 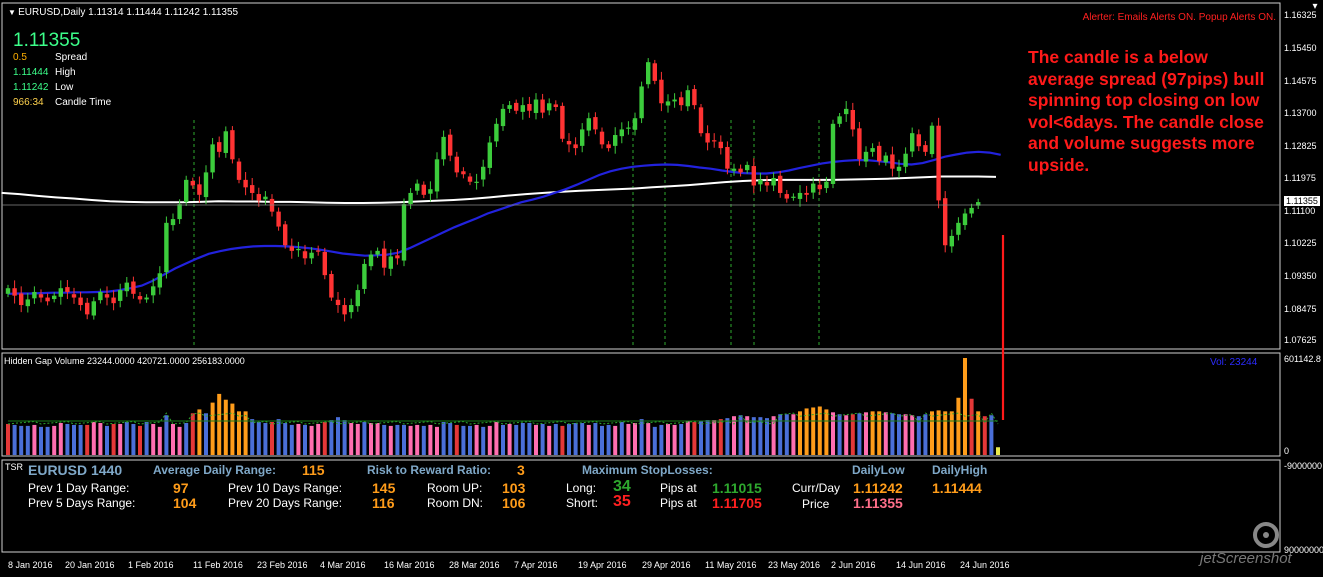 I want to click on prev5-label: Prev 5 Days Range:, so click(x=82, y=503).